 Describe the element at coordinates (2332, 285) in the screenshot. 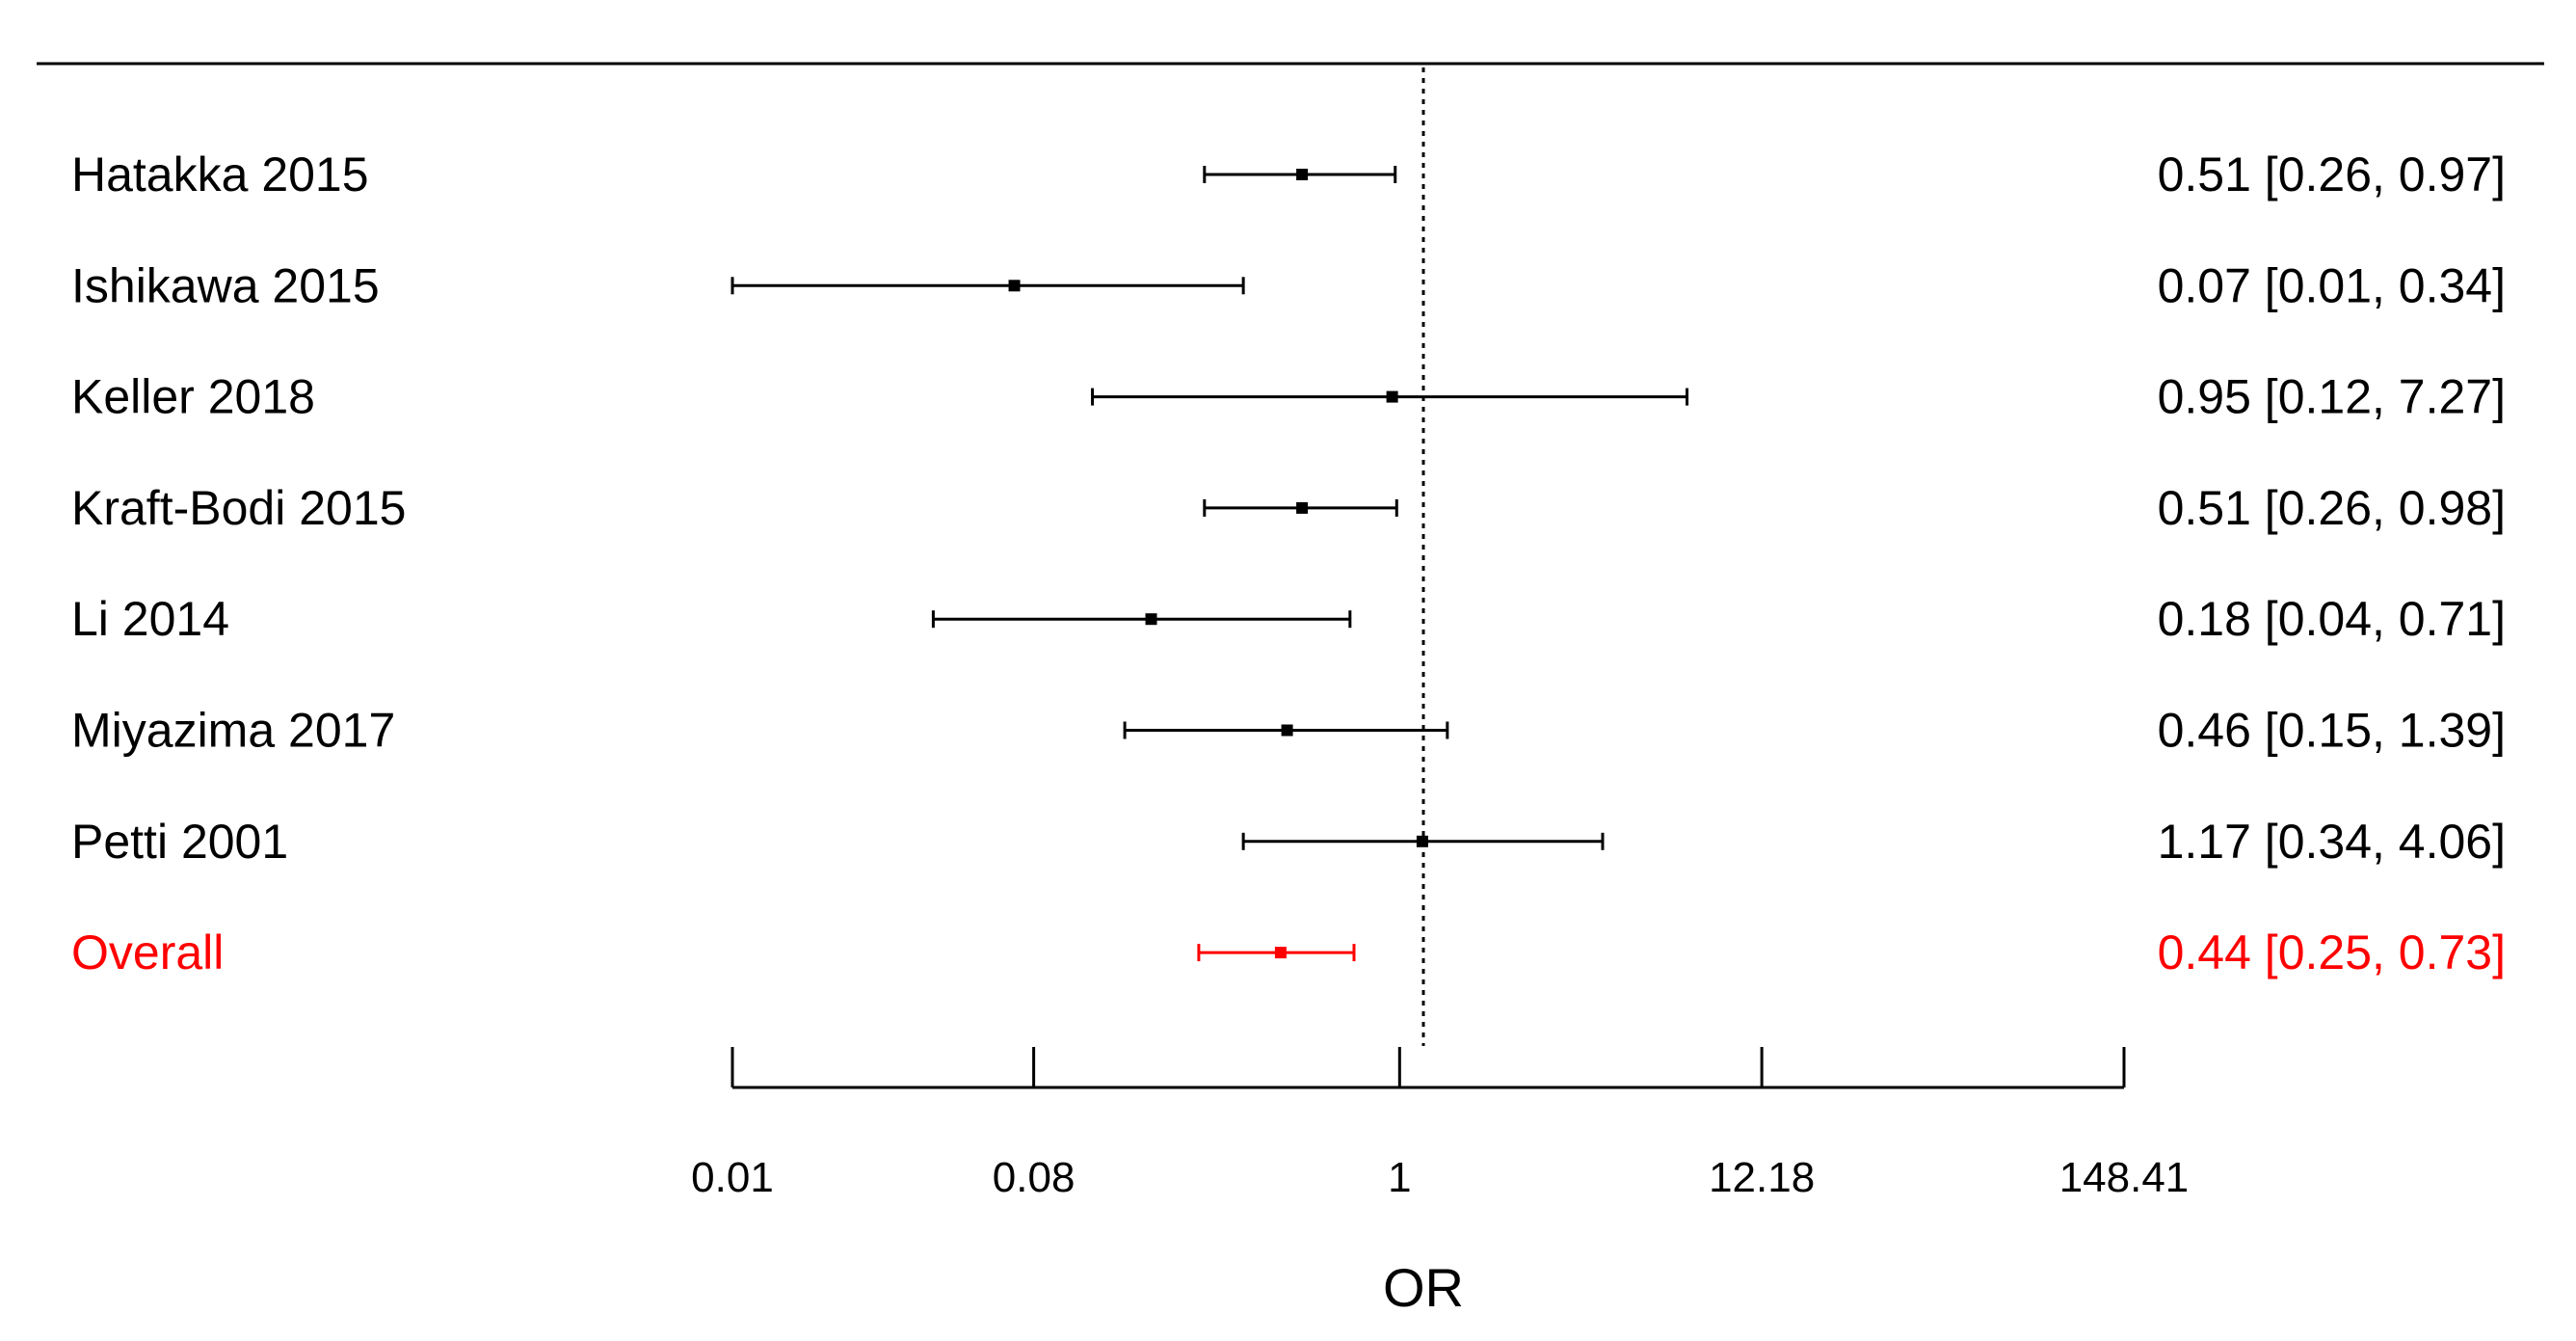

I see `estimate-text: 0.07 [0.01, 0.34]` at that location.